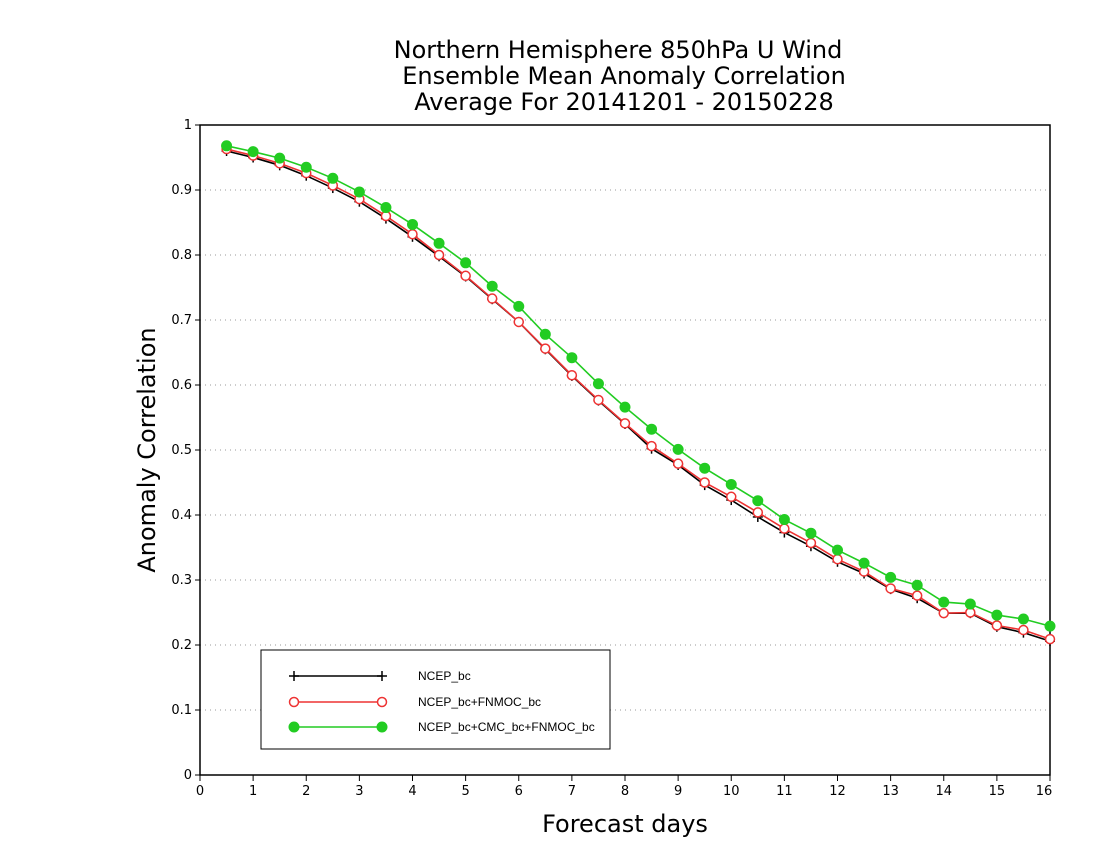 This screenshot has width=1100, height=850. Describe the element at coordinates (731, 791) in the screenshot. I see `x-tick-label: 10` at that location.